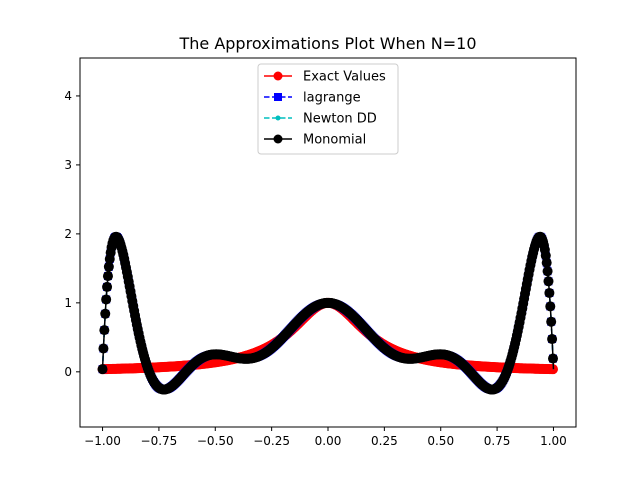 The width and height of the screenshot is (640, 480). I want to click on y-axis: 0 1 2 3 4, so click(72, 234).